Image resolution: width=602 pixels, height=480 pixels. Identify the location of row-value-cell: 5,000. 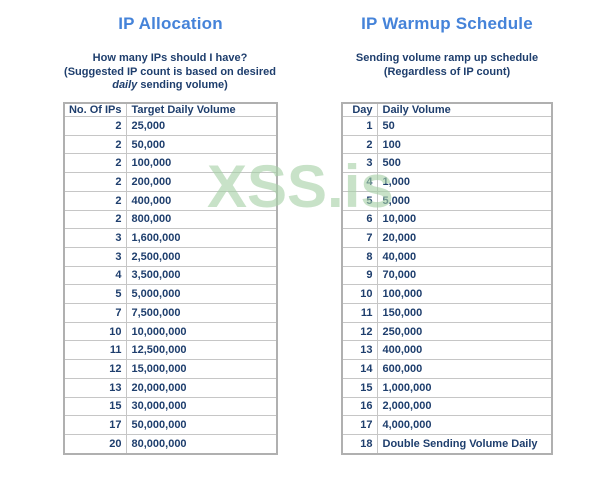
(464, 200).